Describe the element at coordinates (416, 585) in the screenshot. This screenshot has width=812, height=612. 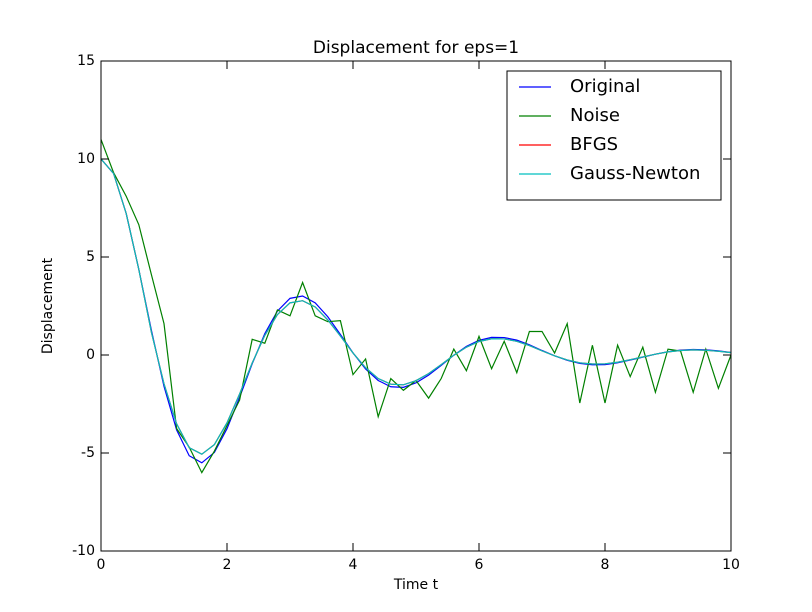
I see `x-axis-label: Time t` at that location.